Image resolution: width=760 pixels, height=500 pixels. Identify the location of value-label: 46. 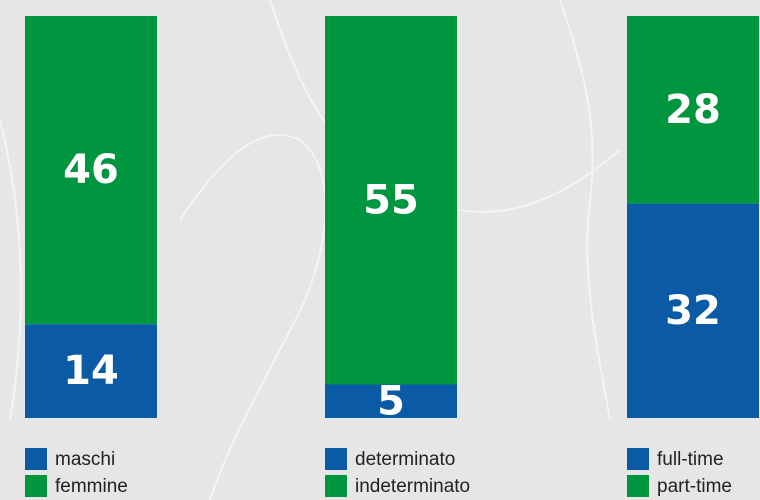
(91, 170).